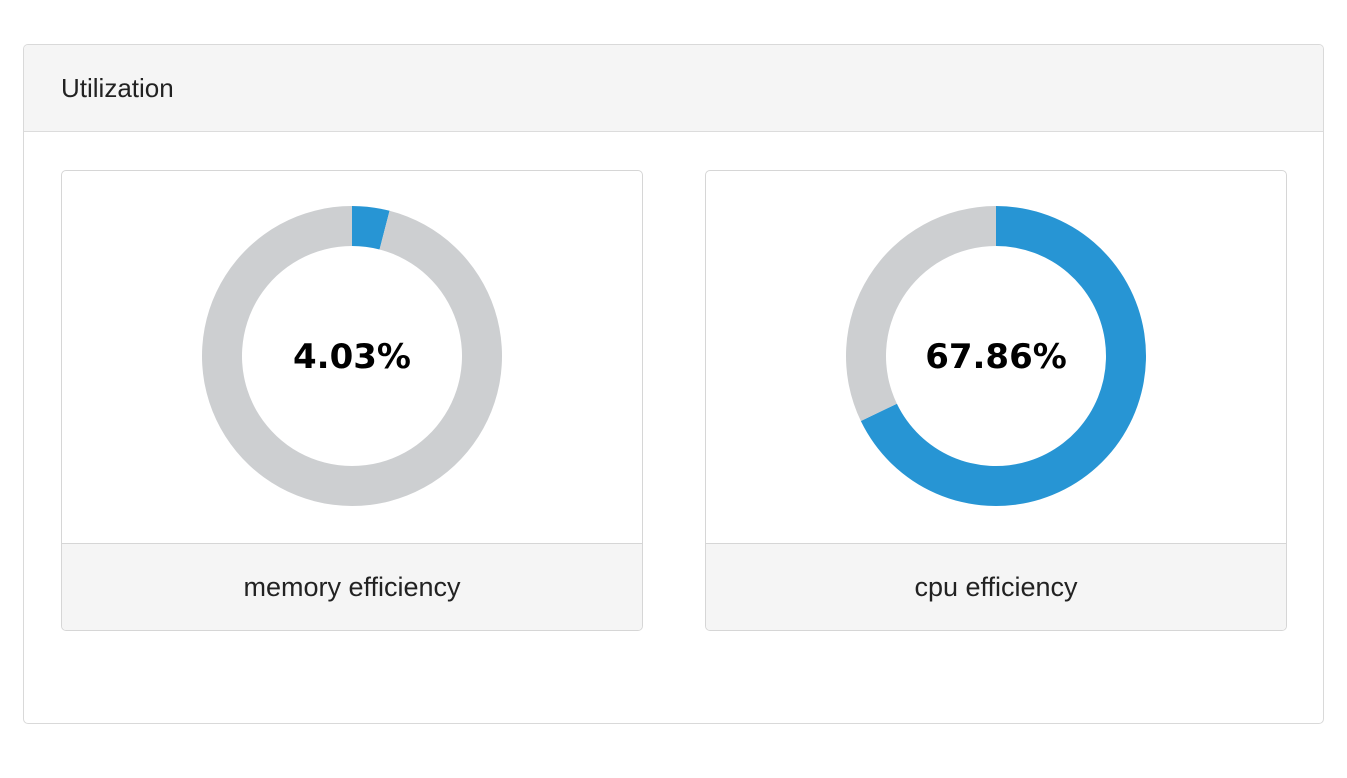  I want to click on cpu-card-footer: cpu efficiency, so click(996, 587).